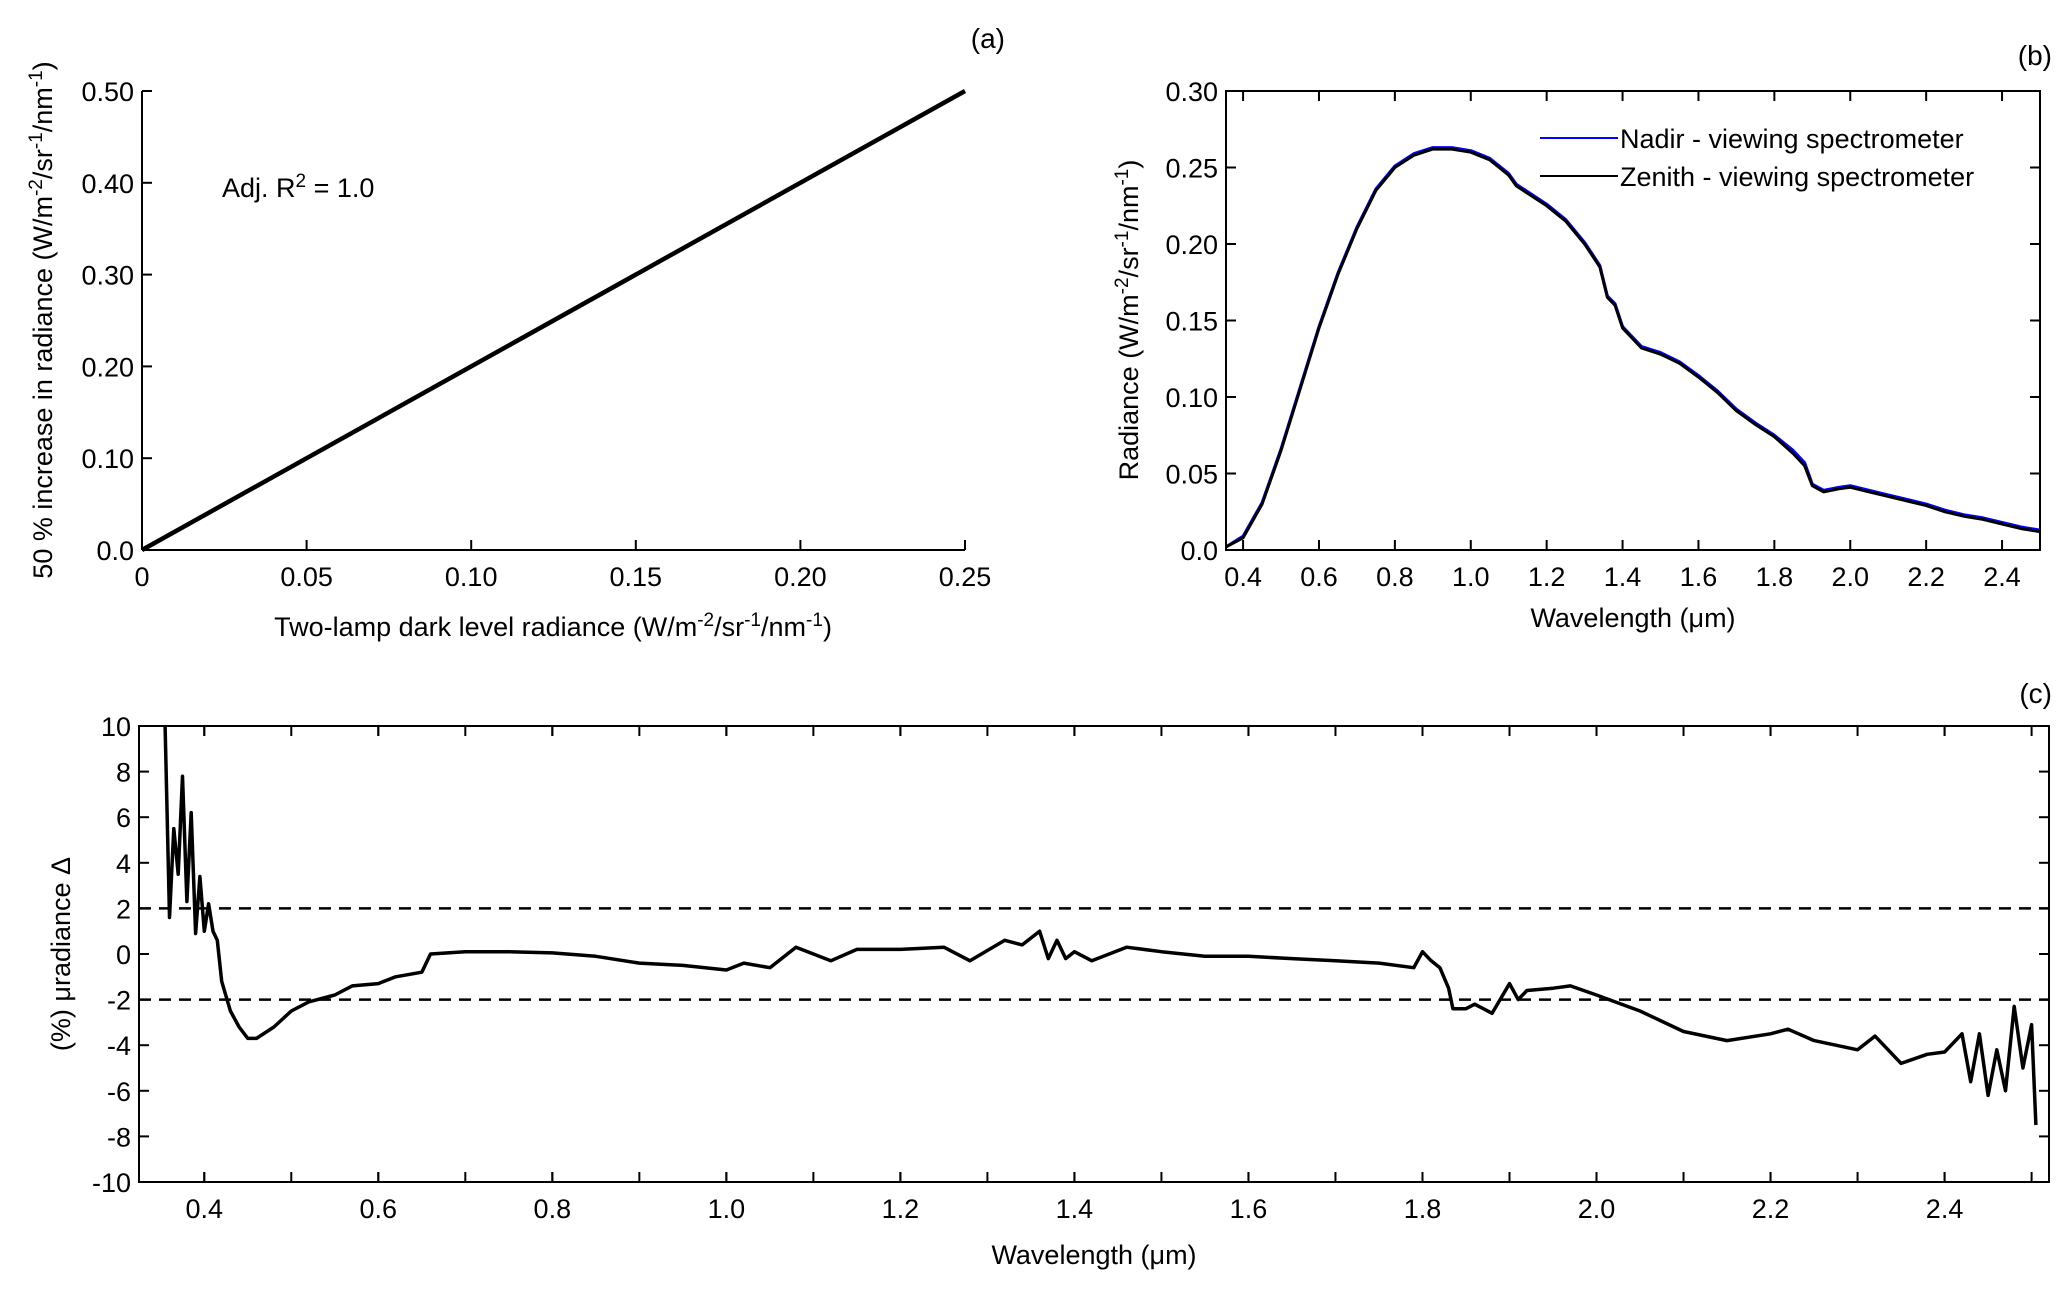 The image size is (2067, 1291). What do you see at coordinates (123, 818) in the screenshot?
I see `y-tick-label: 6` at bounding box center [123, 818].